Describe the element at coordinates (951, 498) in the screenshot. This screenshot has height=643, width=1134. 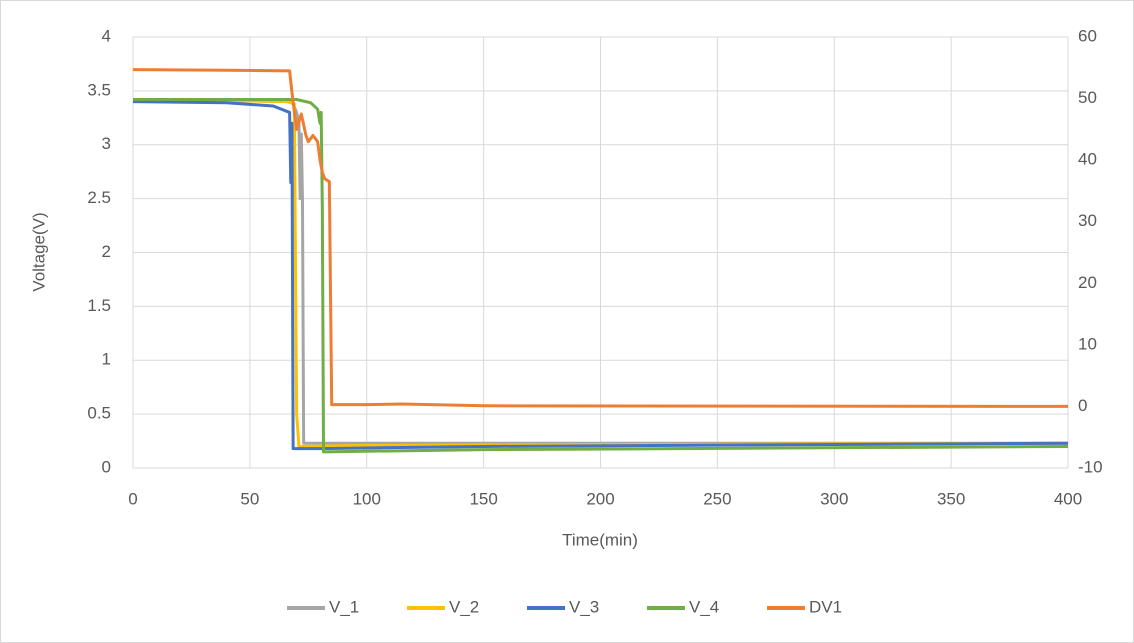
I see `x-tick-label: 350` at that location.